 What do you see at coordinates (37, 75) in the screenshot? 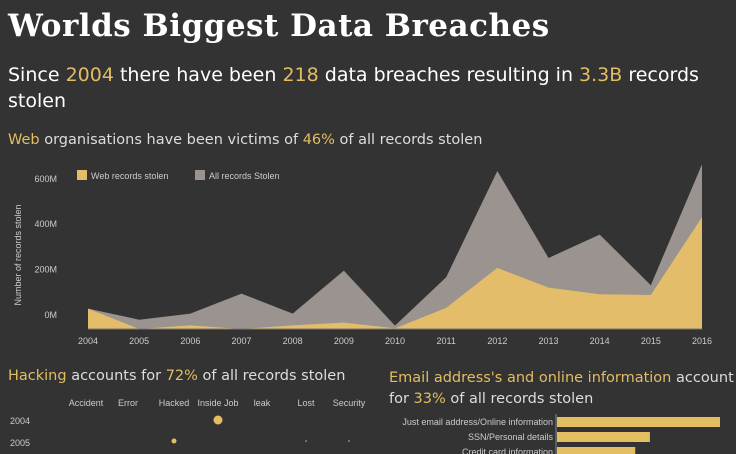
I see `text: Since` at bounding box center [37, 75].